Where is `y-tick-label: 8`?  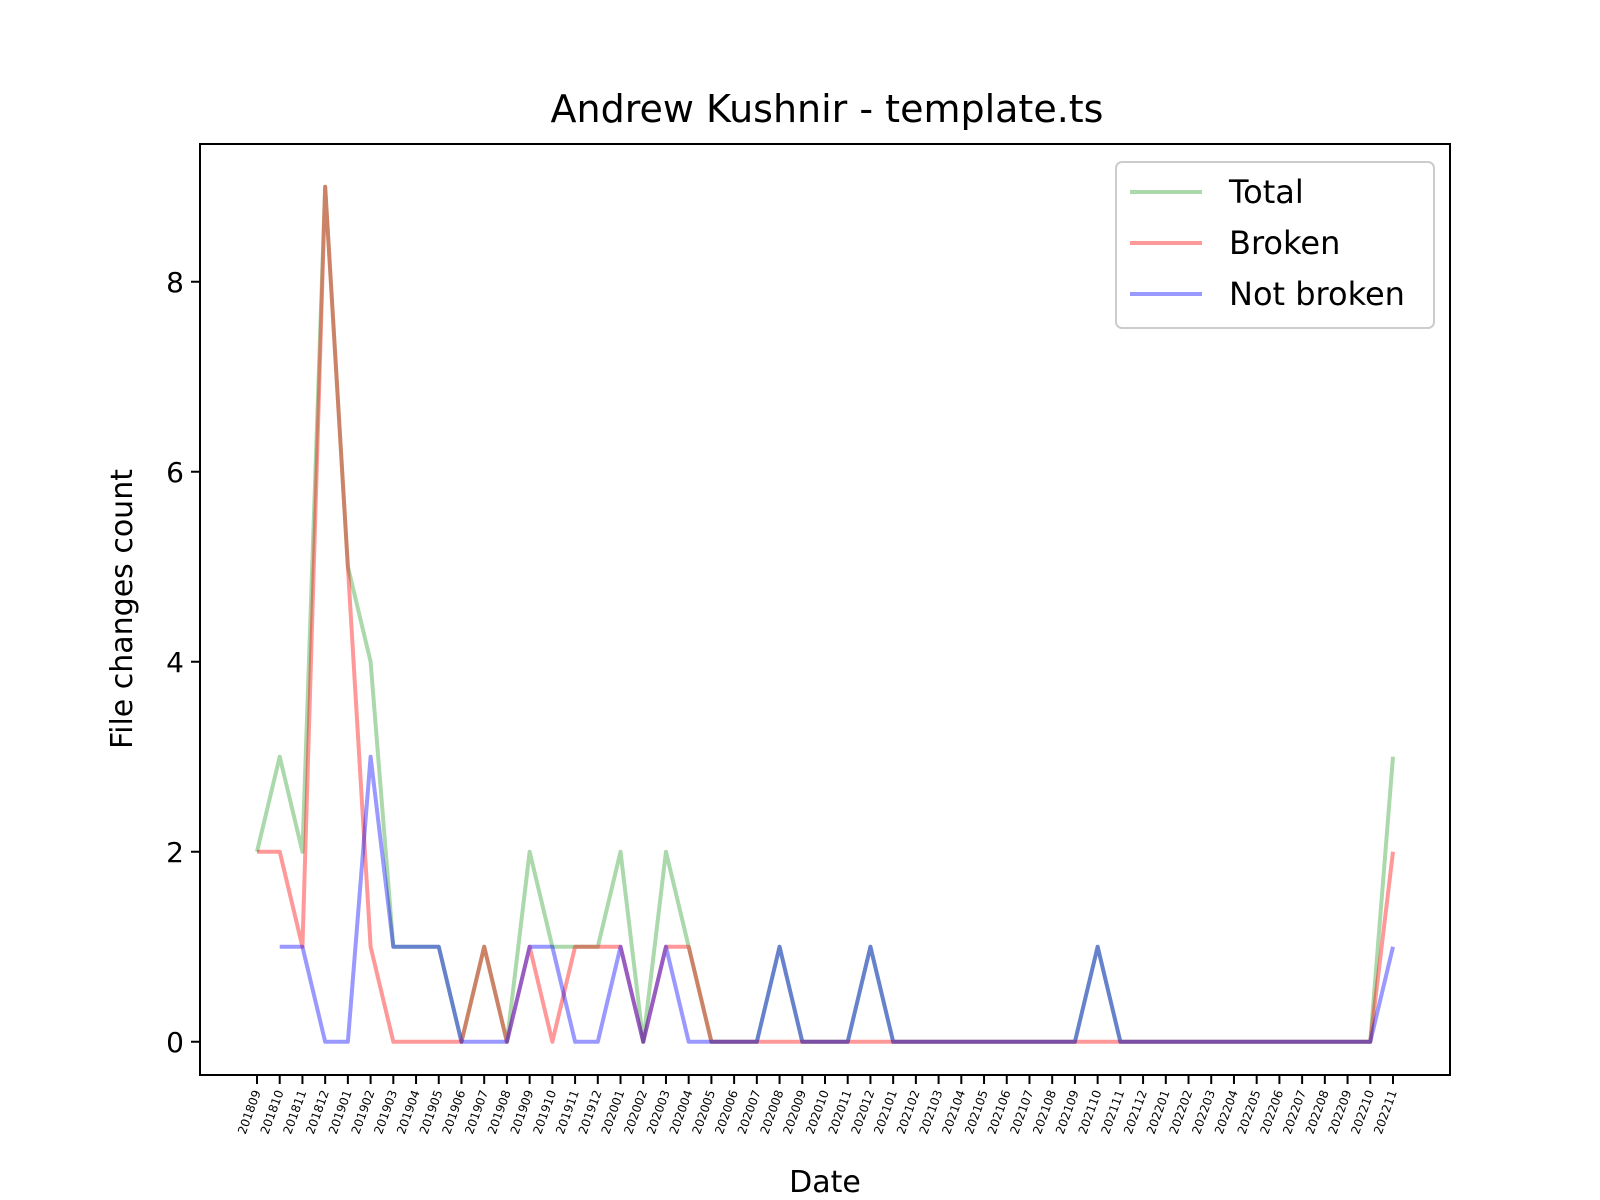 y-tick-label: 8 is located at coordinates (175, 282).